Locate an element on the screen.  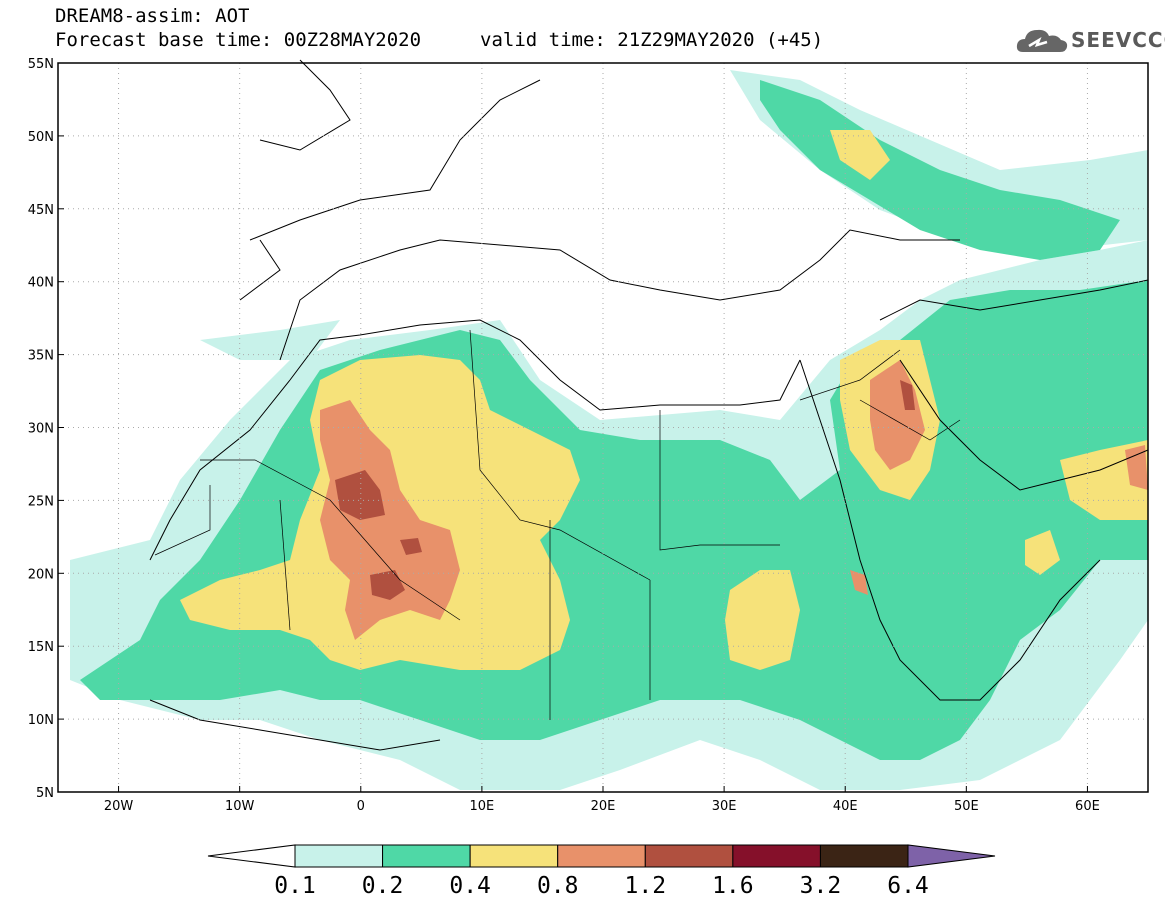
y-tick-label: 15N is located at coordinates (41, 647).